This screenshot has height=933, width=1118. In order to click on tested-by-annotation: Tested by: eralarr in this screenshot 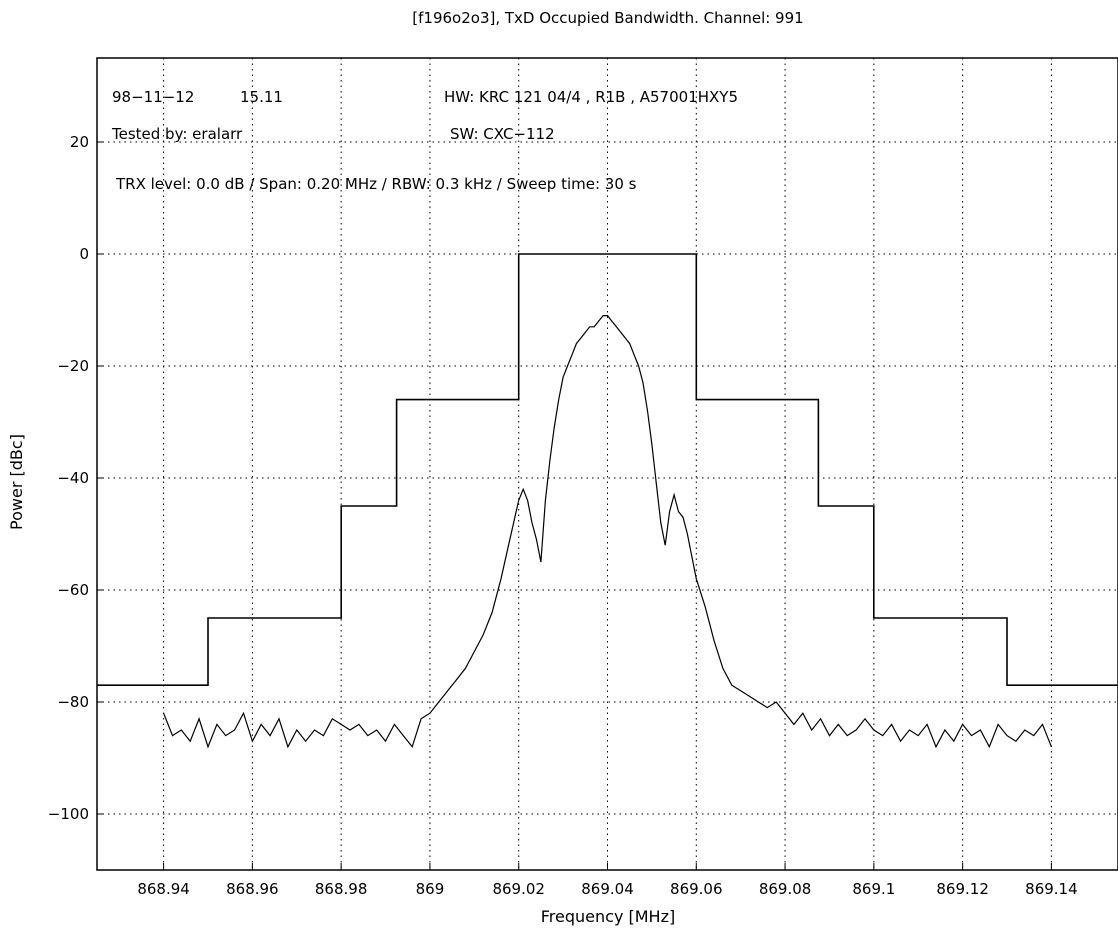, I will do `click(177, 134)`.